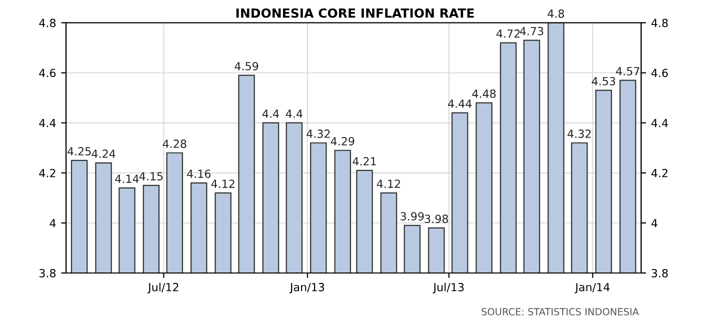  What do you see at coordinates (151, 176) in the screenshot?
I see `data-label: 4.15` at bounding box center [151, 176].